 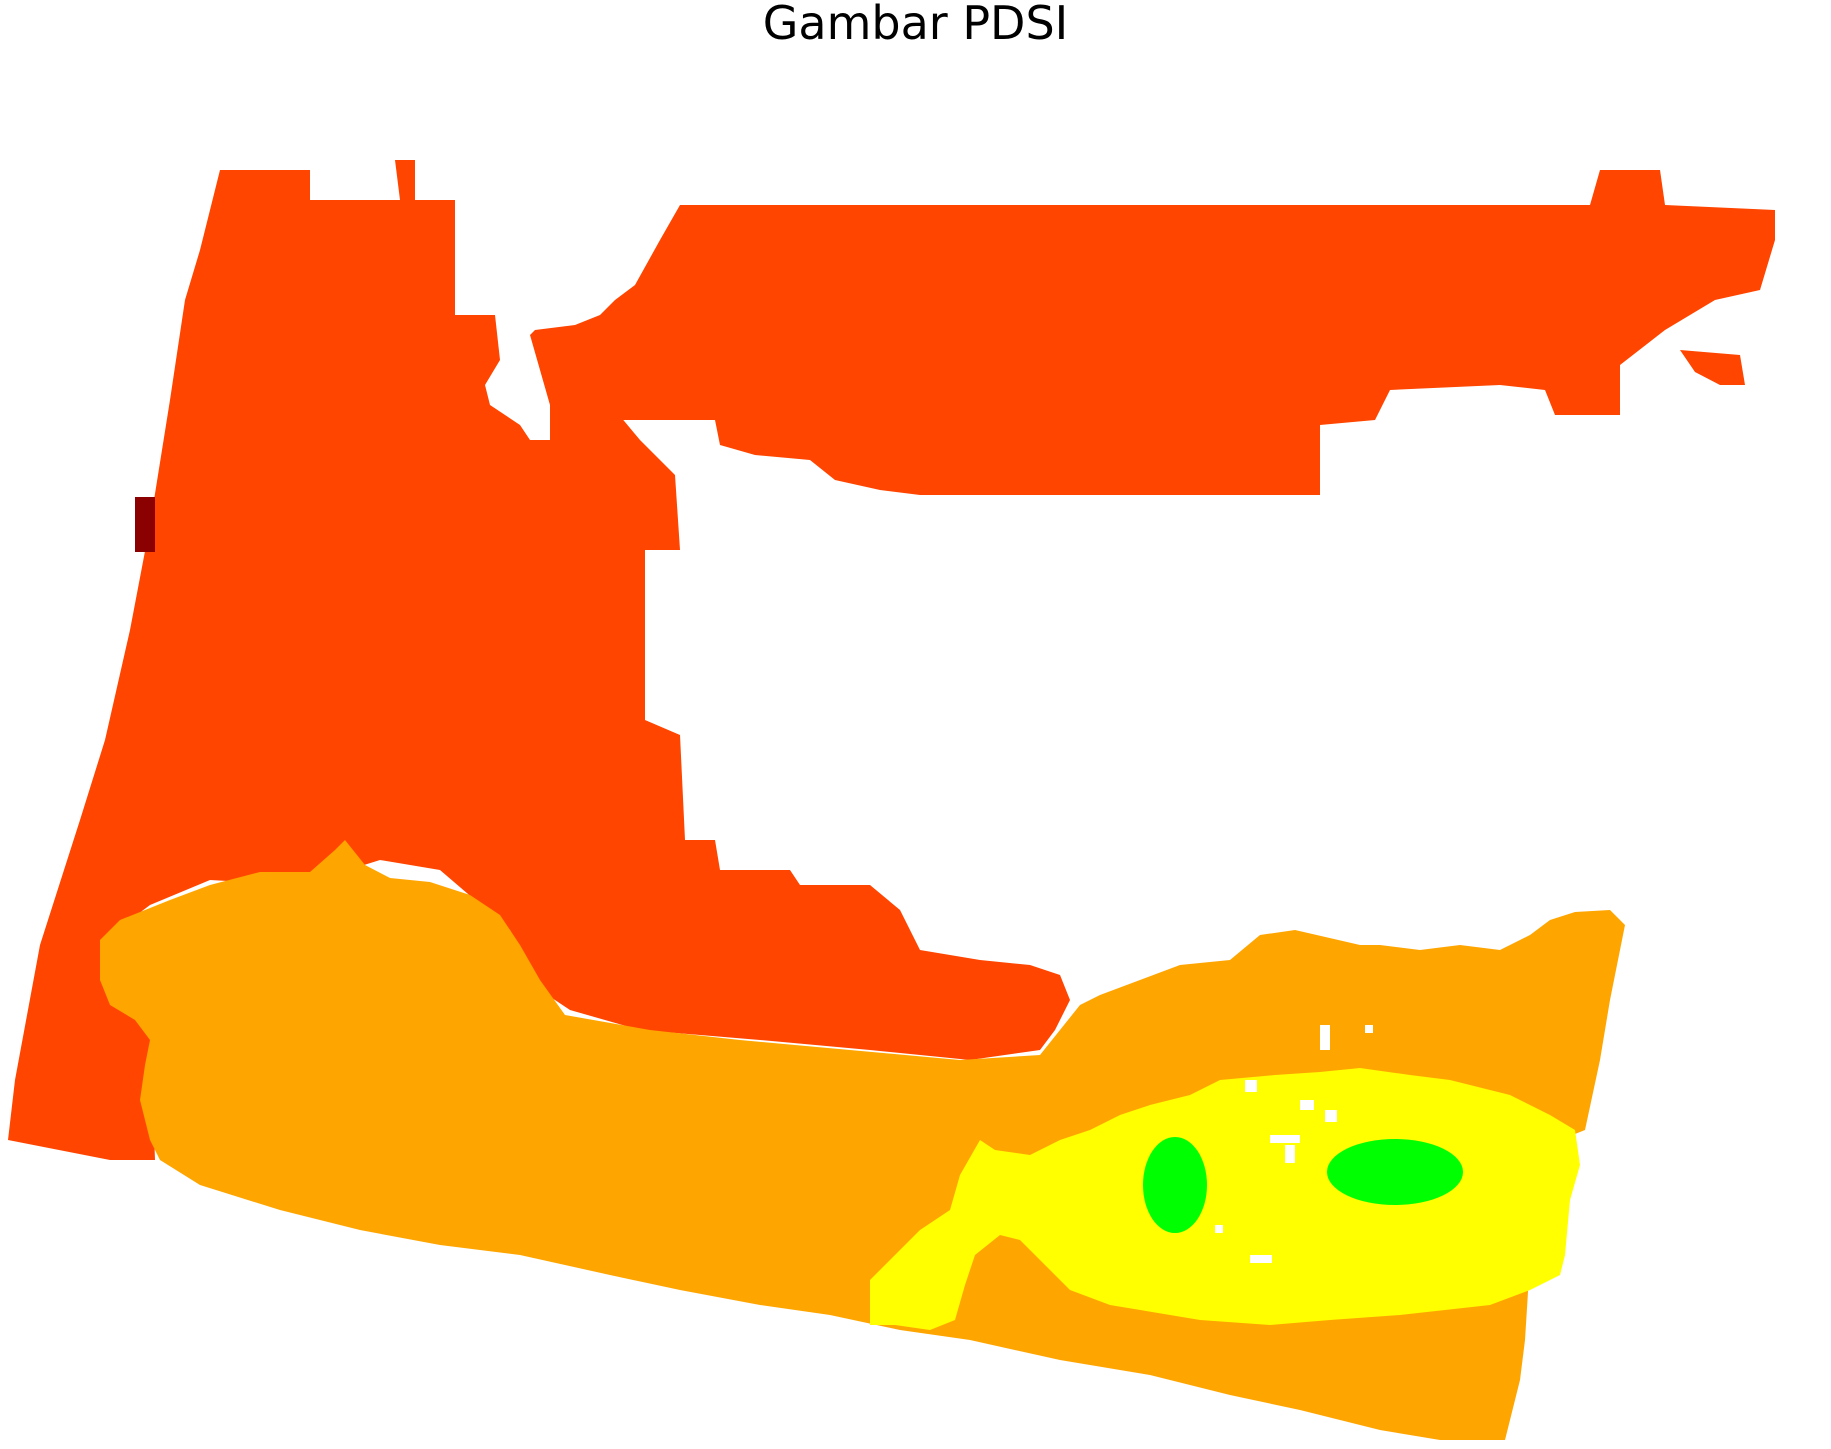 I want to click on region-near-normal-east, so click(x=1395, y=1172).